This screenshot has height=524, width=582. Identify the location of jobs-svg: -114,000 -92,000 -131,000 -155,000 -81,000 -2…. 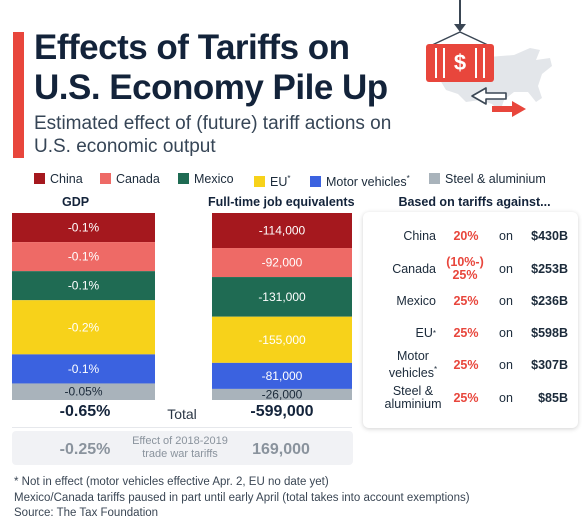
(282, 306).